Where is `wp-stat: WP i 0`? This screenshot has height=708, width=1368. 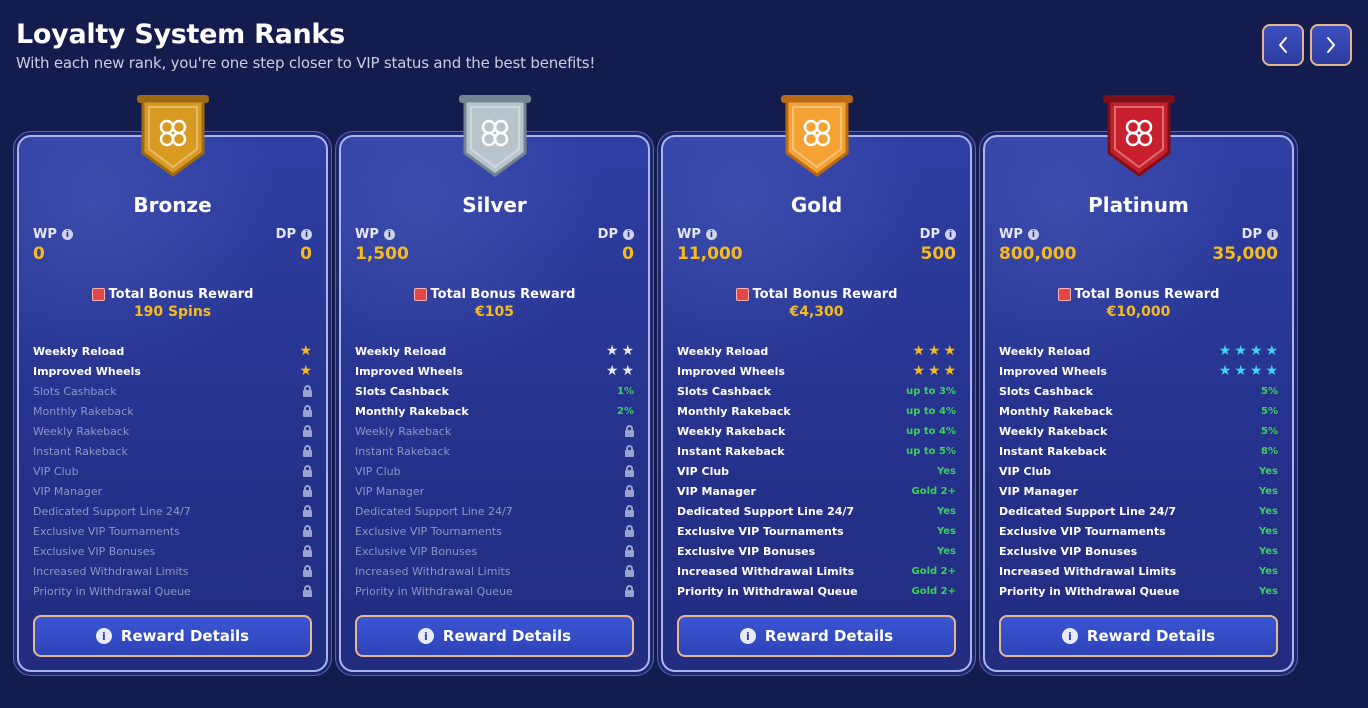
wp-stat: WP i 0 is located at coordinates (53, 245).